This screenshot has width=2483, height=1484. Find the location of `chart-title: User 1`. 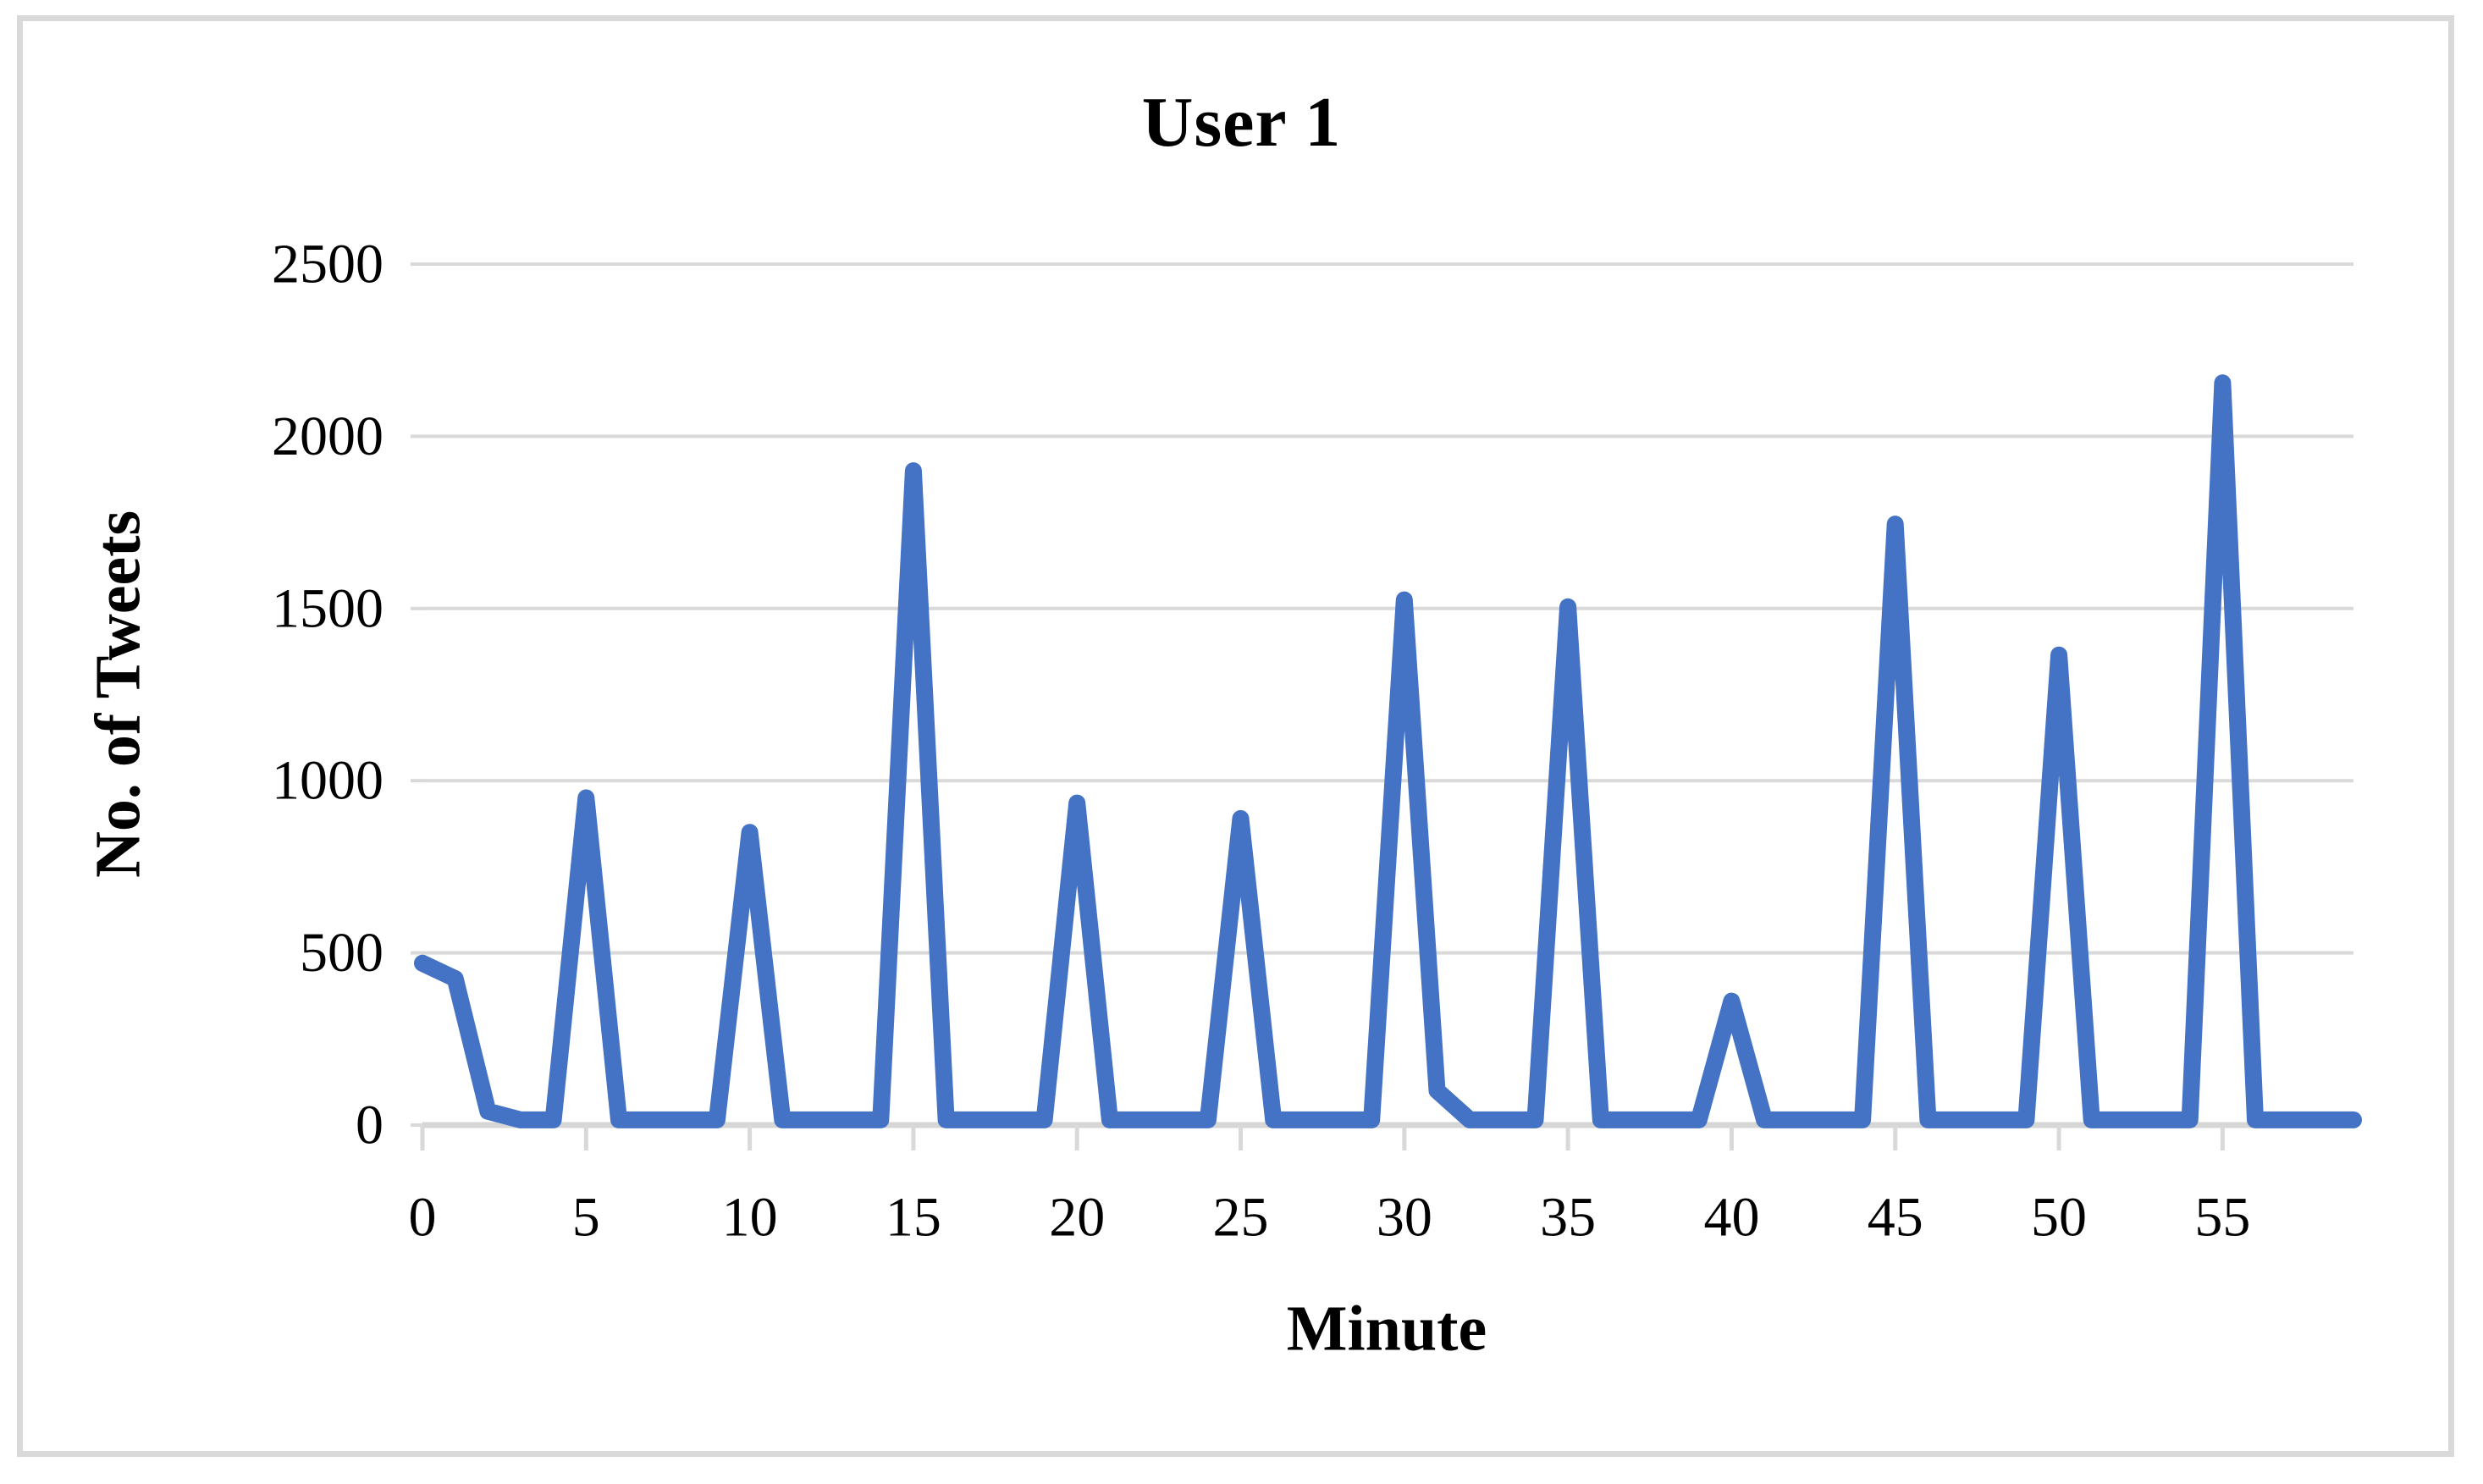

chart-title: User 1 is located at coordinates (1241, 122).